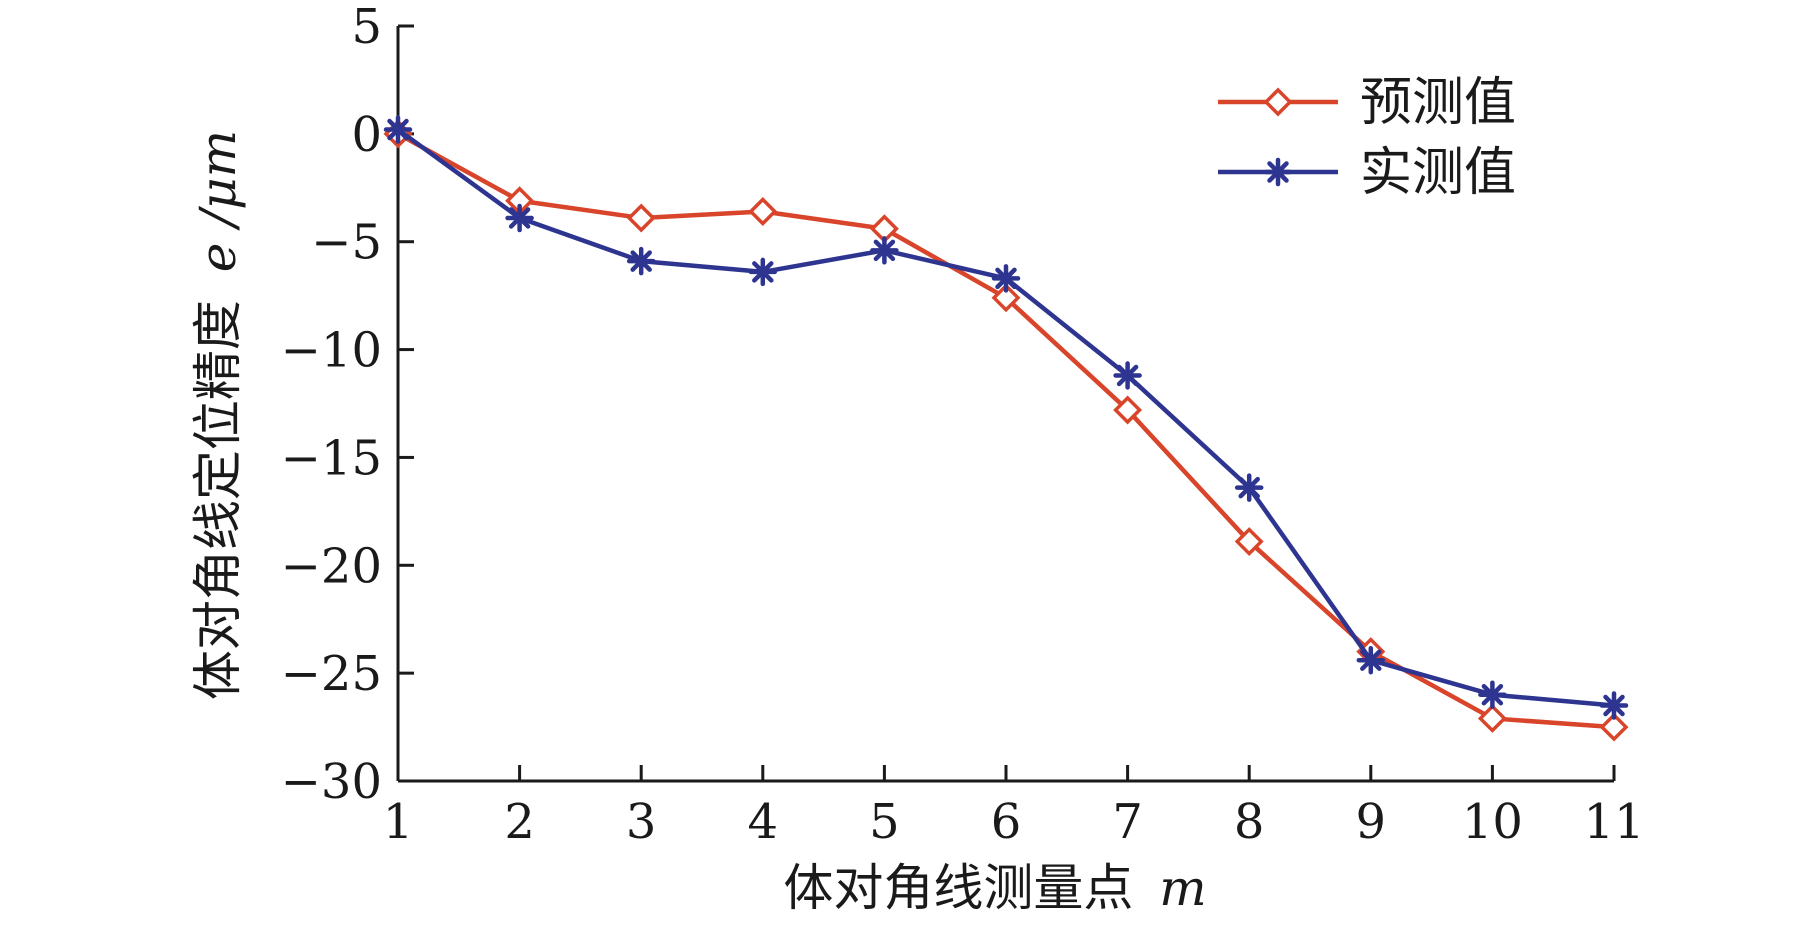  Describe the element at coordinates (366, 27) in the screenshot. I see `y-tick-label: 5` at that location.